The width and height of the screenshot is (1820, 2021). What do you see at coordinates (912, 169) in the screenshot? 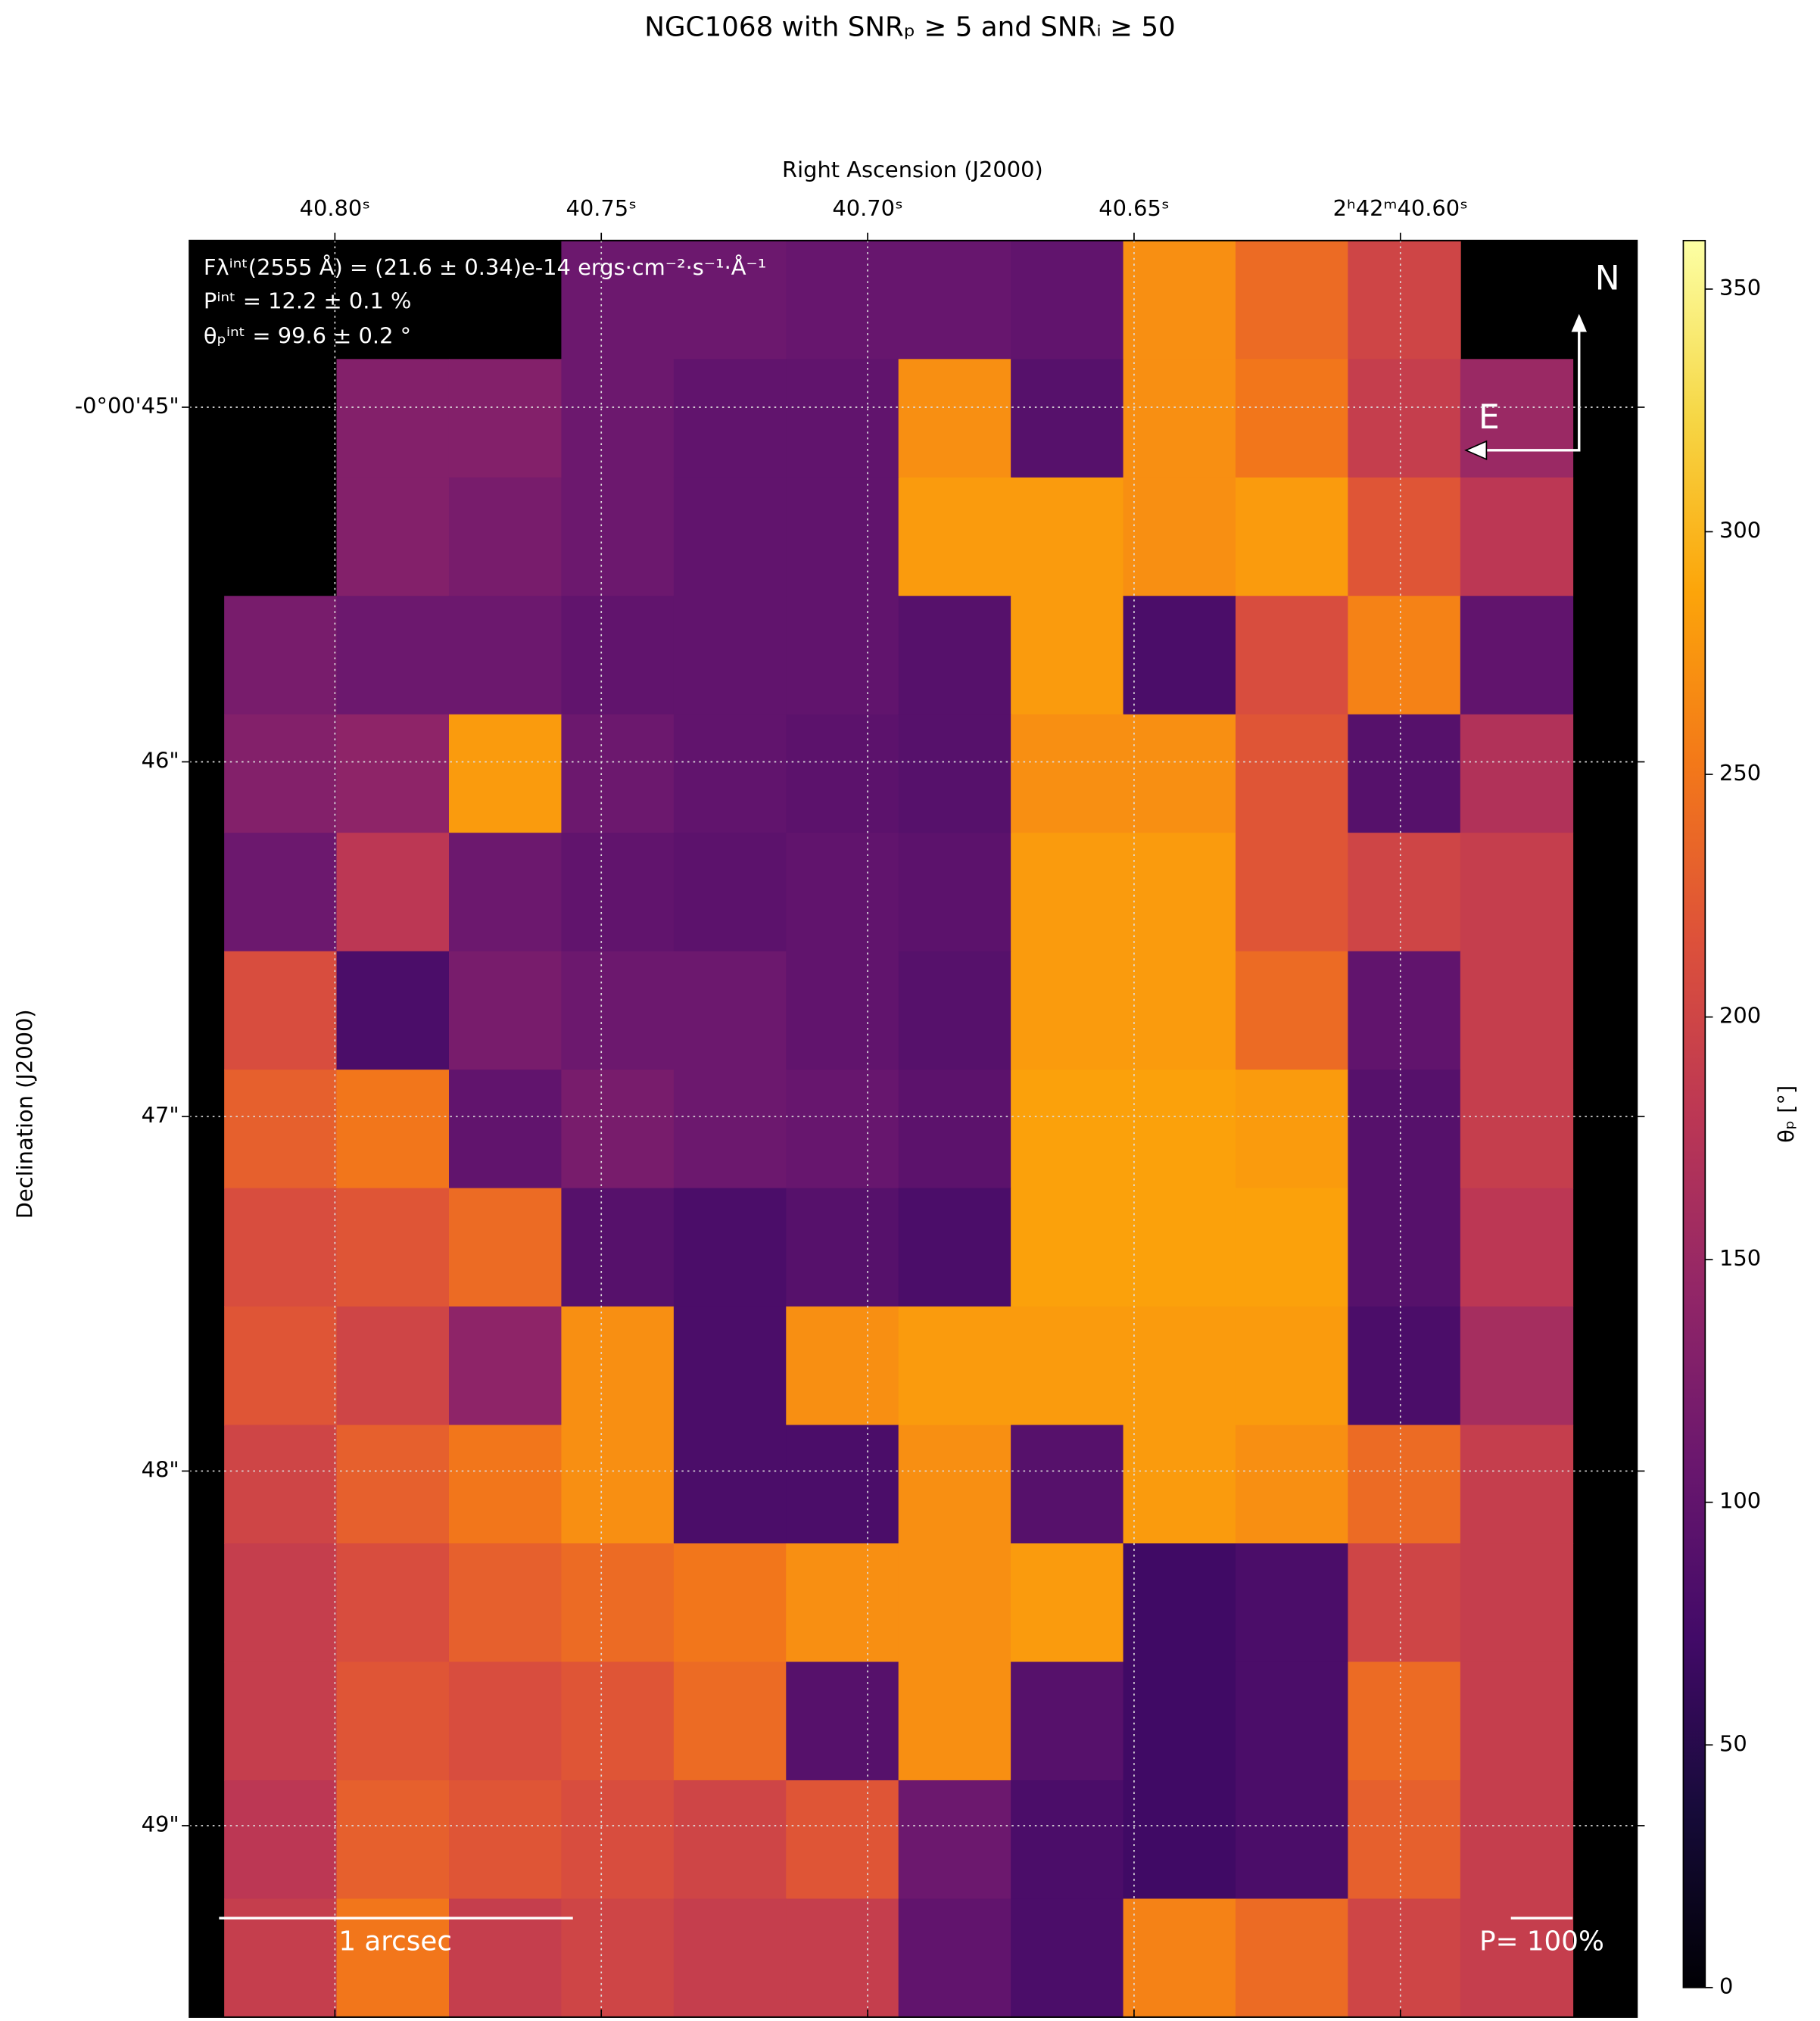
I see `x-axis-label: Right Ascension (J2000)` at bounding box center [912, 169].